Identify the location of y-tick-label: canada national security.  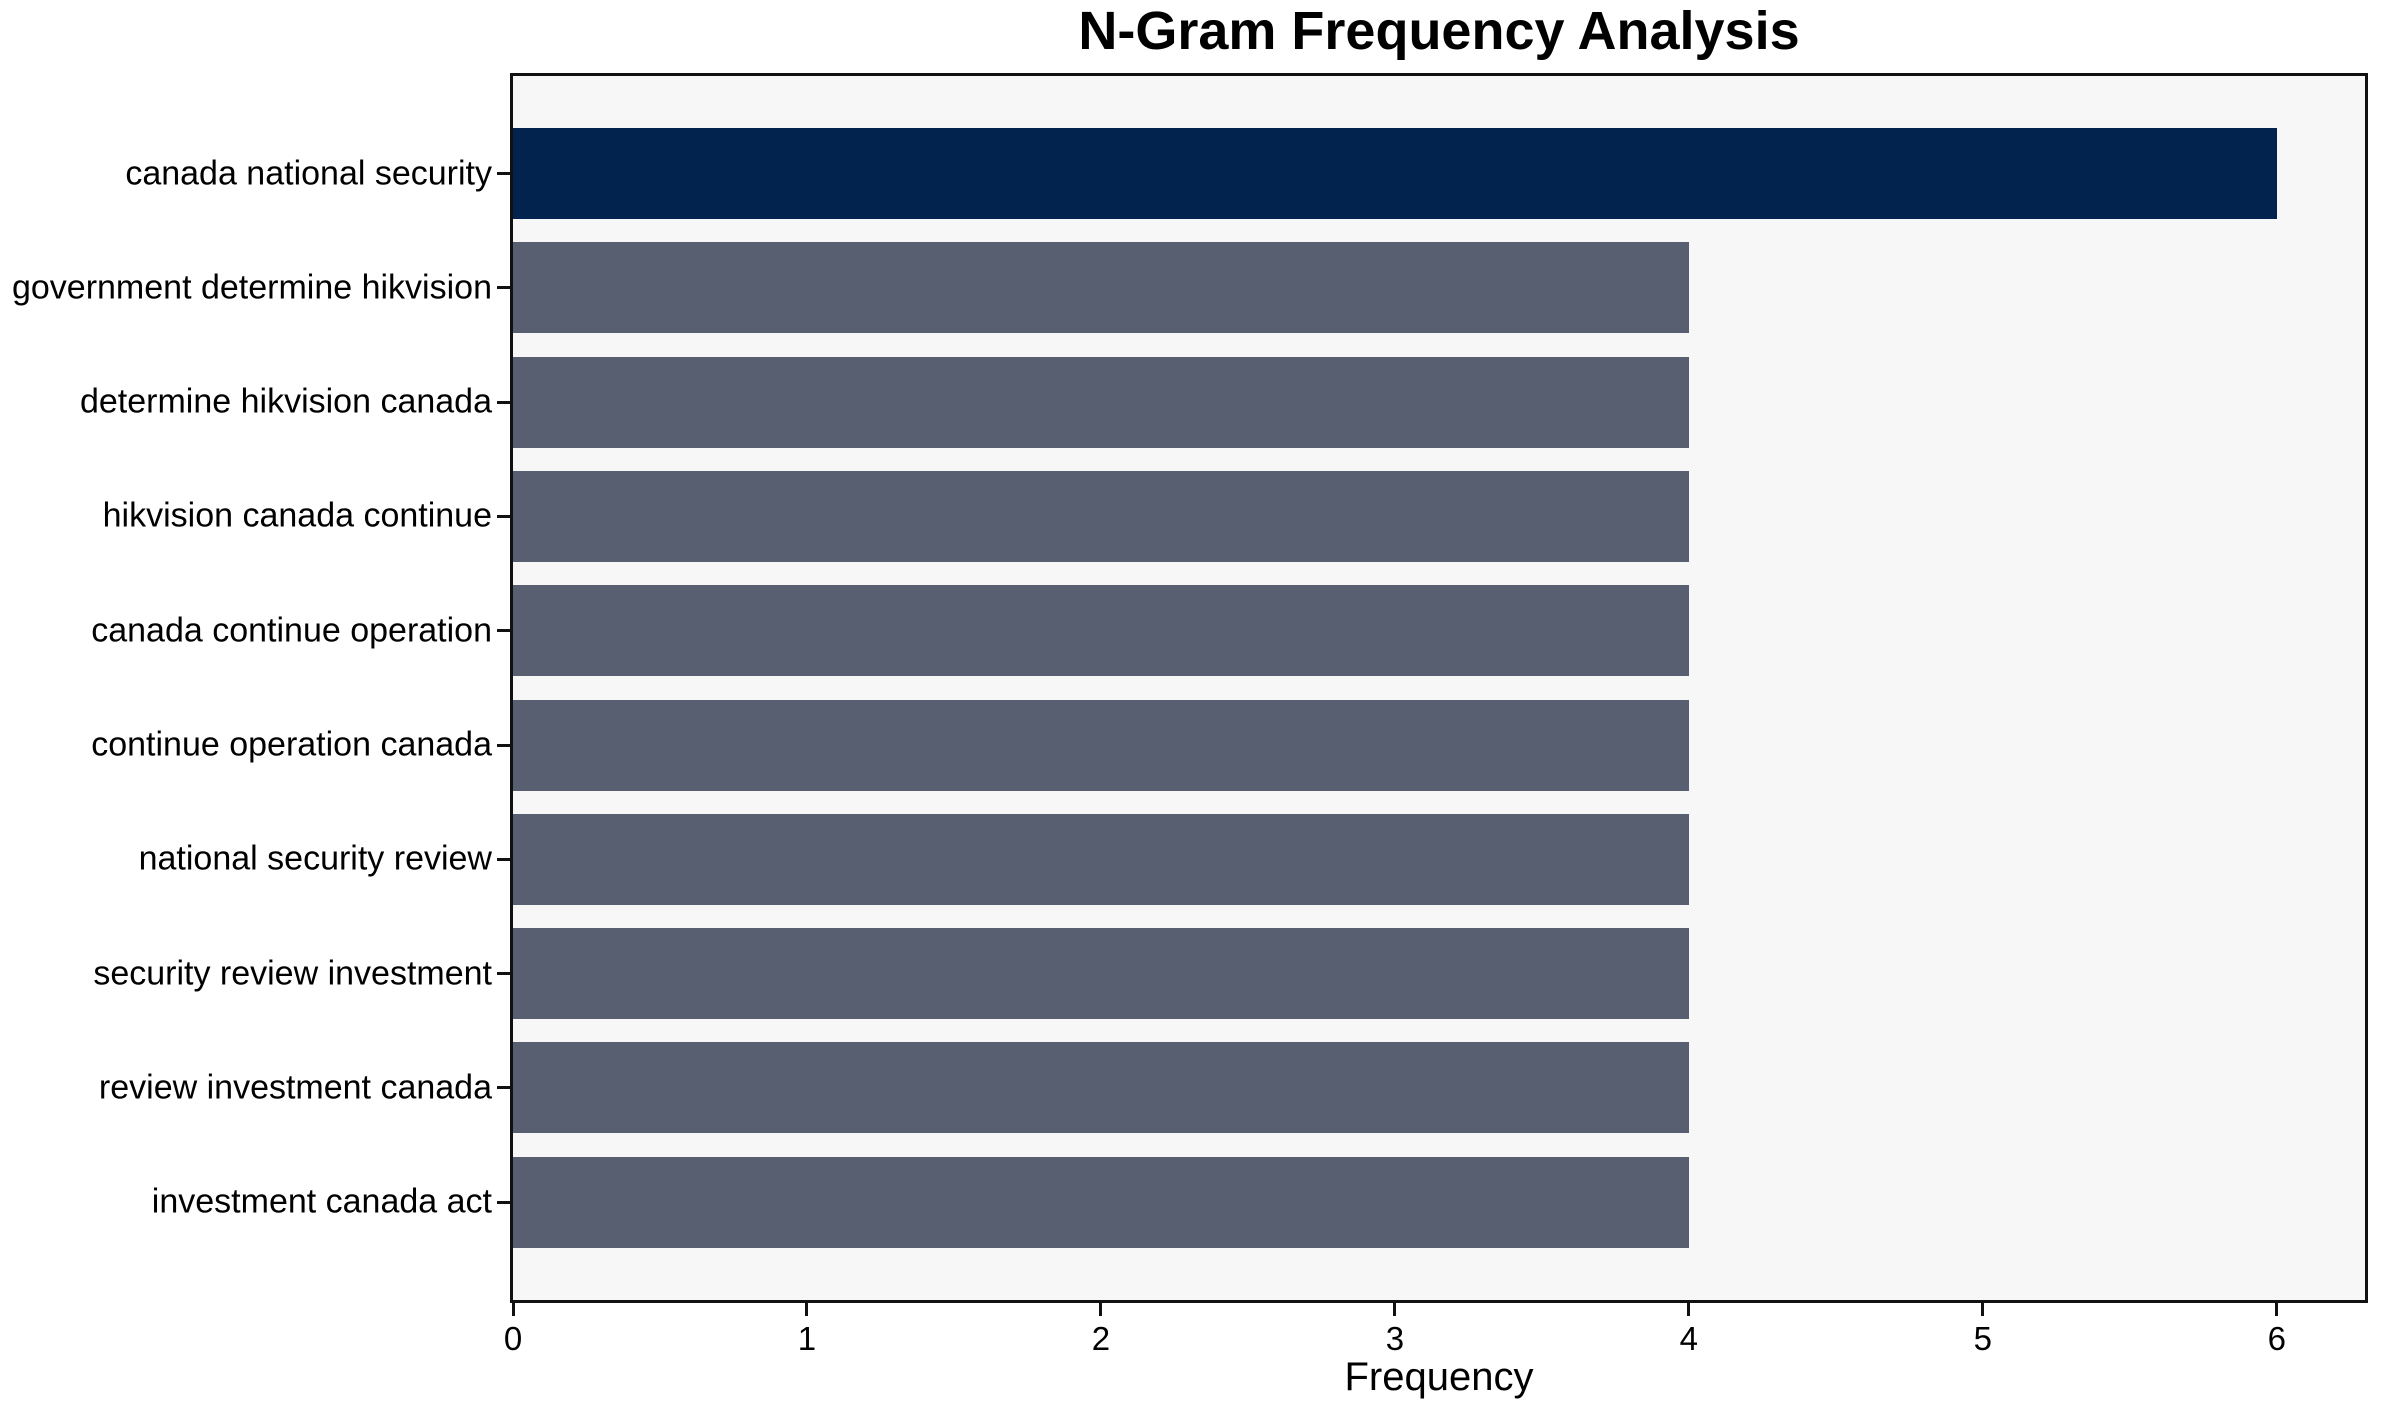
(308, 173).